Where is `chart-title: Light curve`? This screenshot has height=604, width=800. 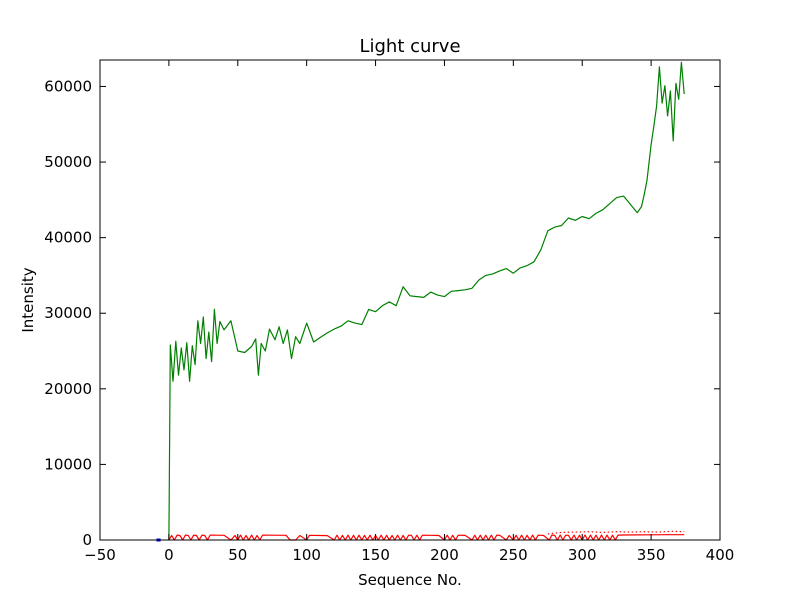 chart-title: Light curve is located at coordinates (409, 46).